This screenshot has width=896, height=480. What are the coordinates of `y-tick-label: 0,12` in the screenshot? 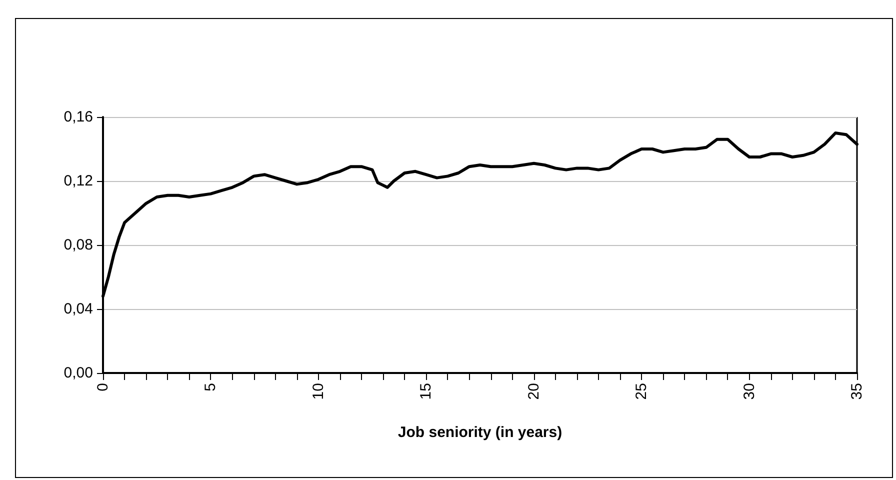 It's located at (78, 181).